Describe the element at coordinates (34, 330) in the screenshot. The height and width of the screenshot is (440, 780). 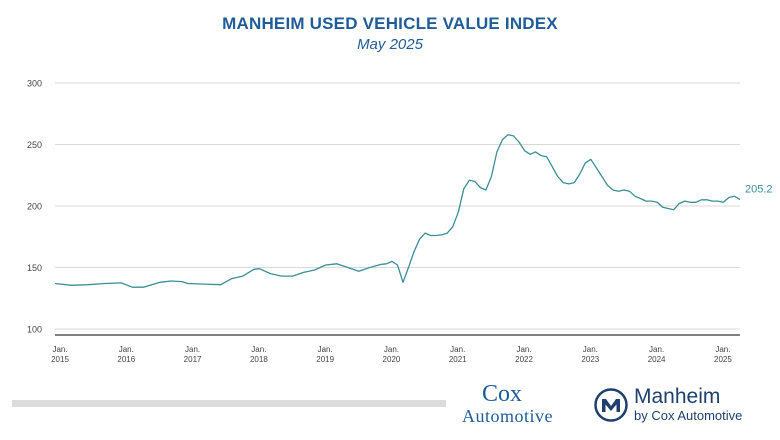
I see `y-tick-label: 100` at that location.